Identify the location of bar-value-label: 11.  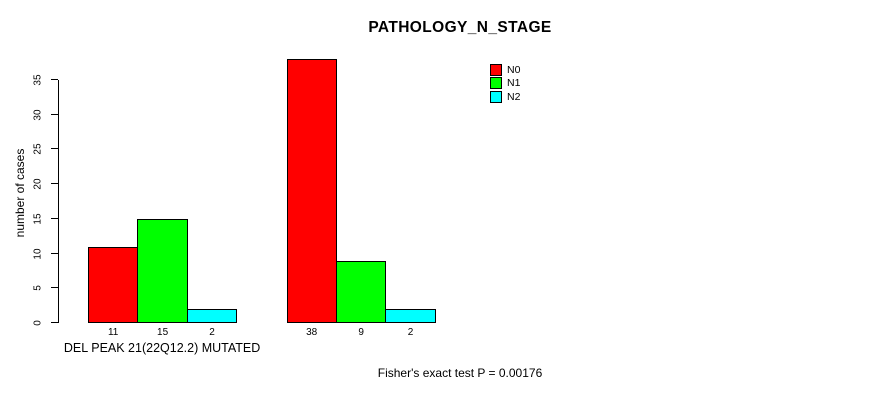
(113, 332).